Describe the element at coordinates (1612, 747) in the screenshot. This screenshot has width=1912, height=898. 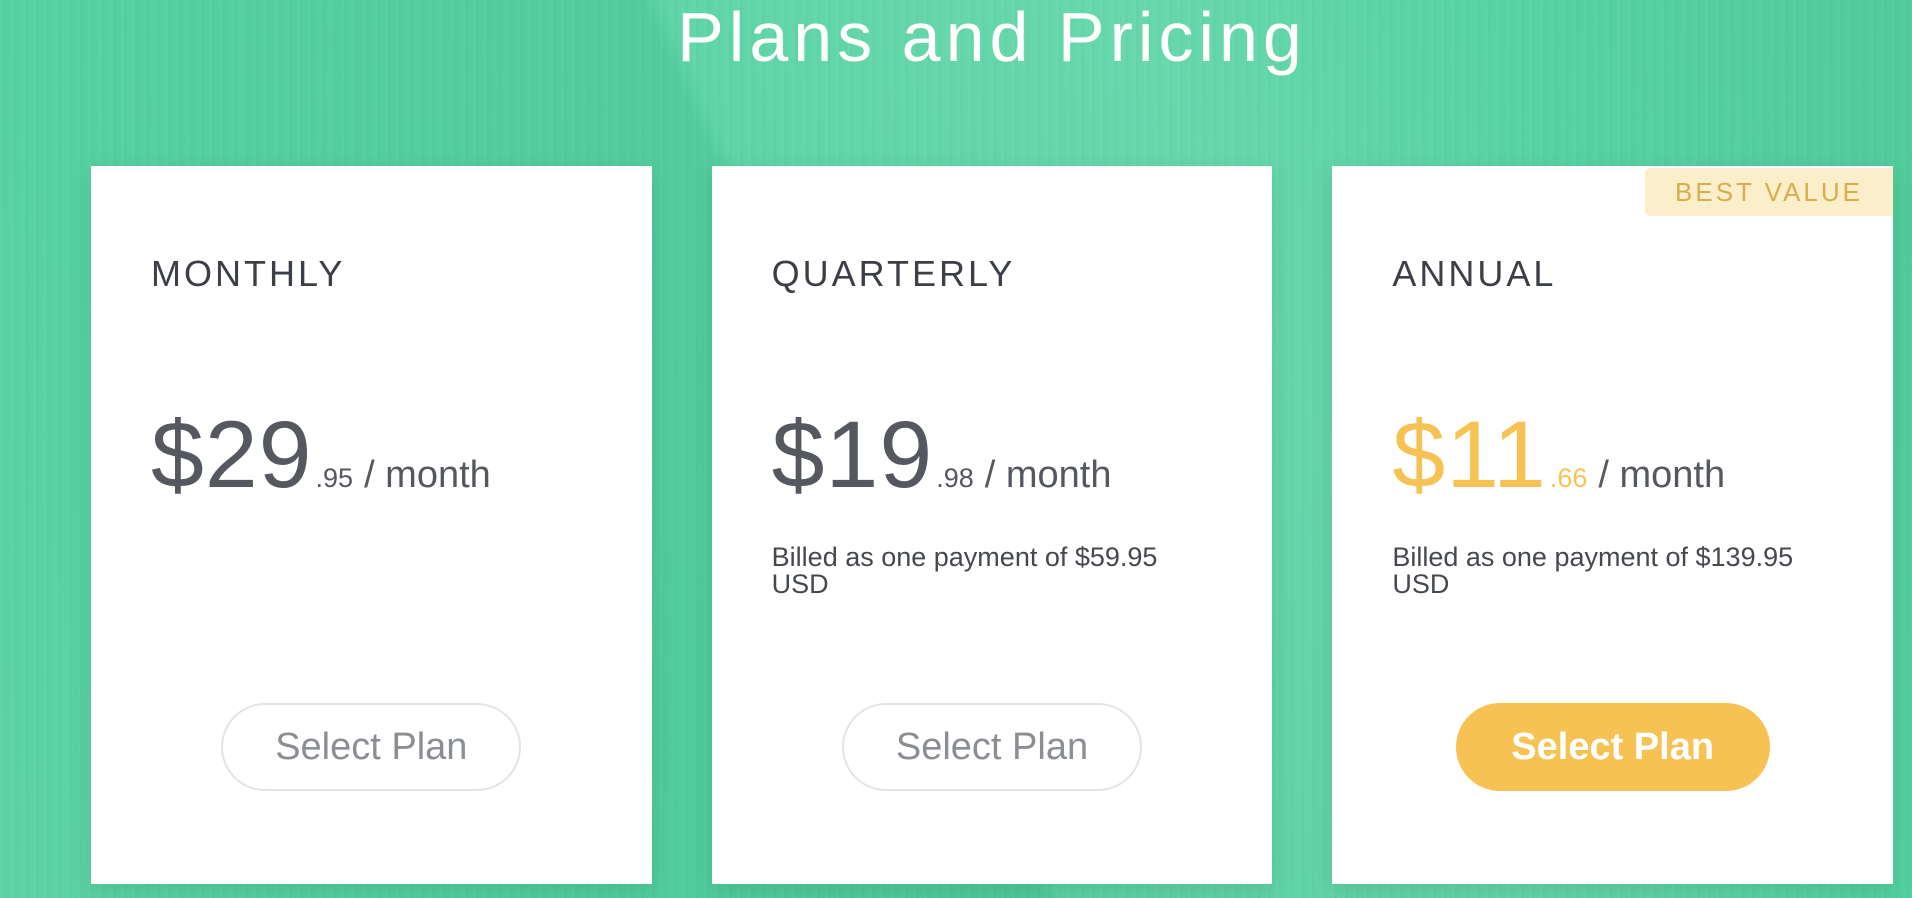
I see `select-plan-button-annual: Select Plan` at that location.